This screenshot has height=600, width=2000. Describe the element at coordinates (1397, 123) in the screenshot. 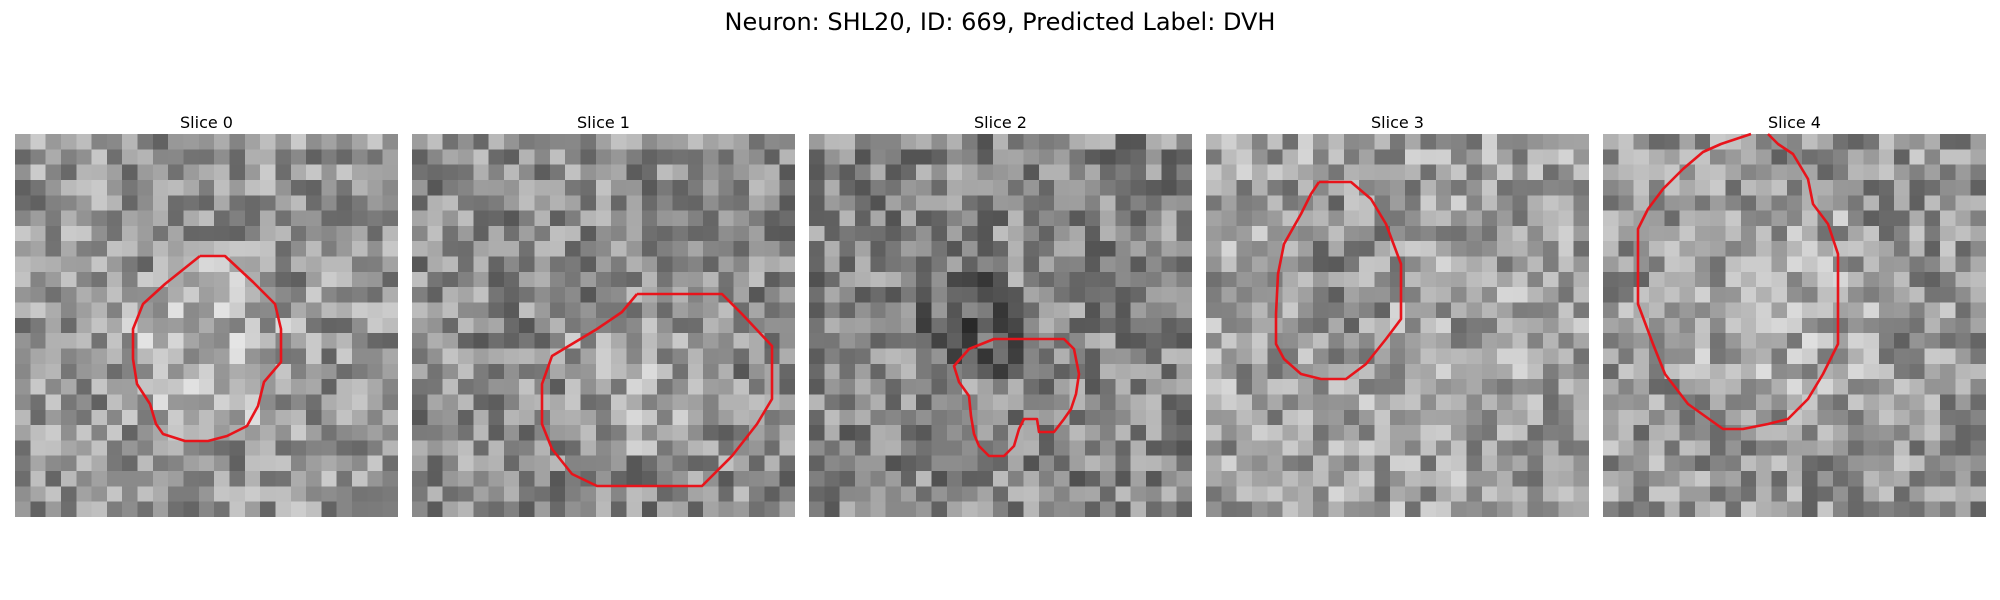

I see `slice-title: Slice 3` at that location.